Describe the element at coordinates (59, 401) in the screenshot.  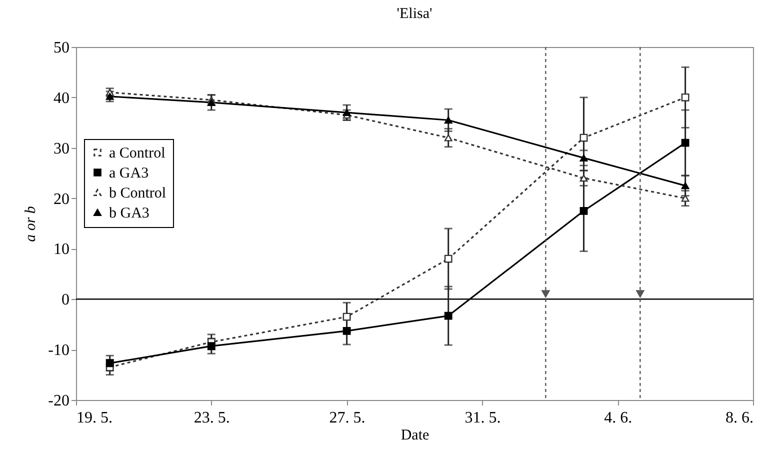
I see `y-tick-label: -20` at that location.